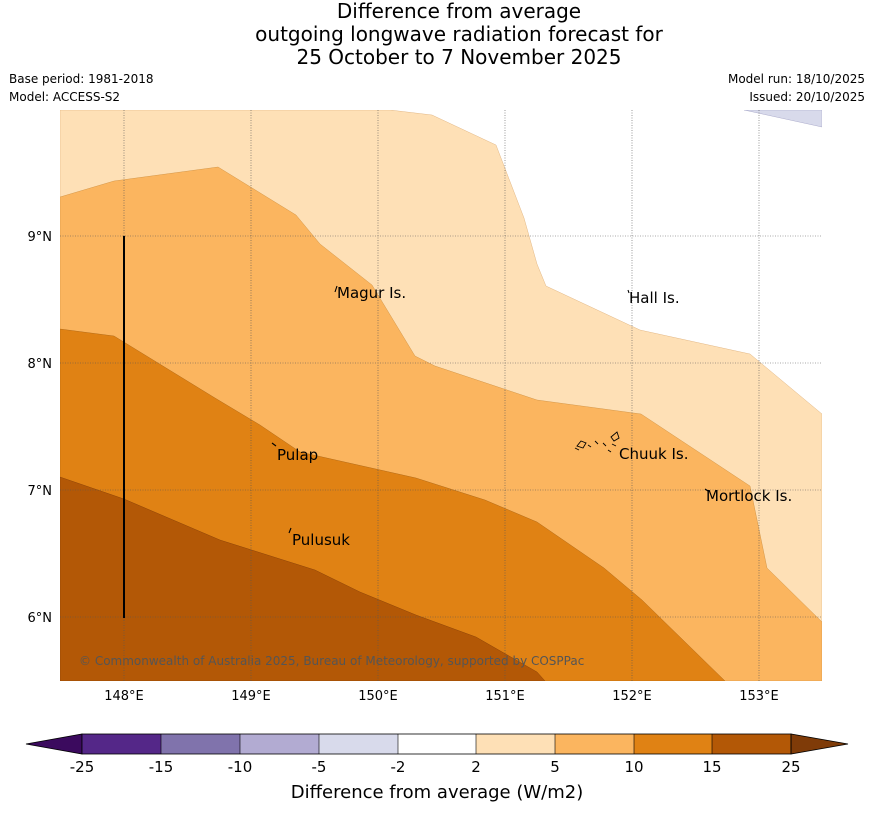  What do you see at coordinates (597, 442) in the screenshot?
I see `chuuk-lagoon-shape` at bounding box center [597, 442].